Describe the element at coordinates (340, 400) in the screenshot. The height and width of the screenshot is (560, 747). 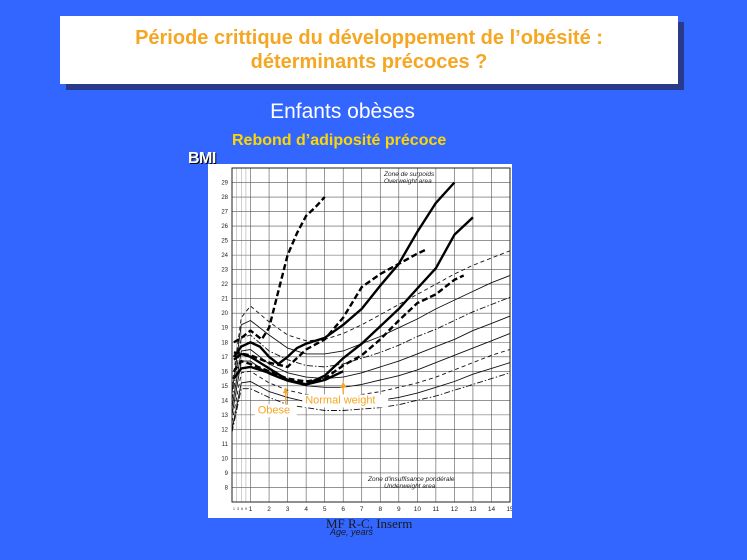
I see `annotation-normal-weight: Normal weight` at that location.